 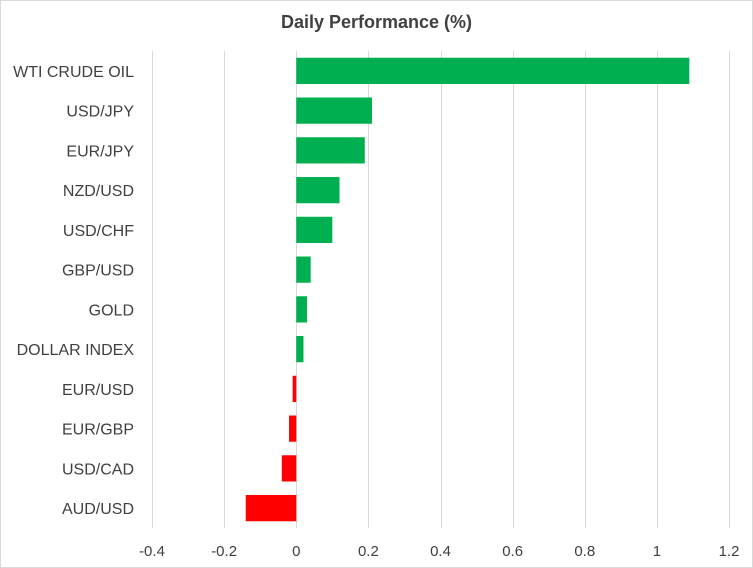 I want to click on category-label: GBP/USD, so click(x=98, y=271).